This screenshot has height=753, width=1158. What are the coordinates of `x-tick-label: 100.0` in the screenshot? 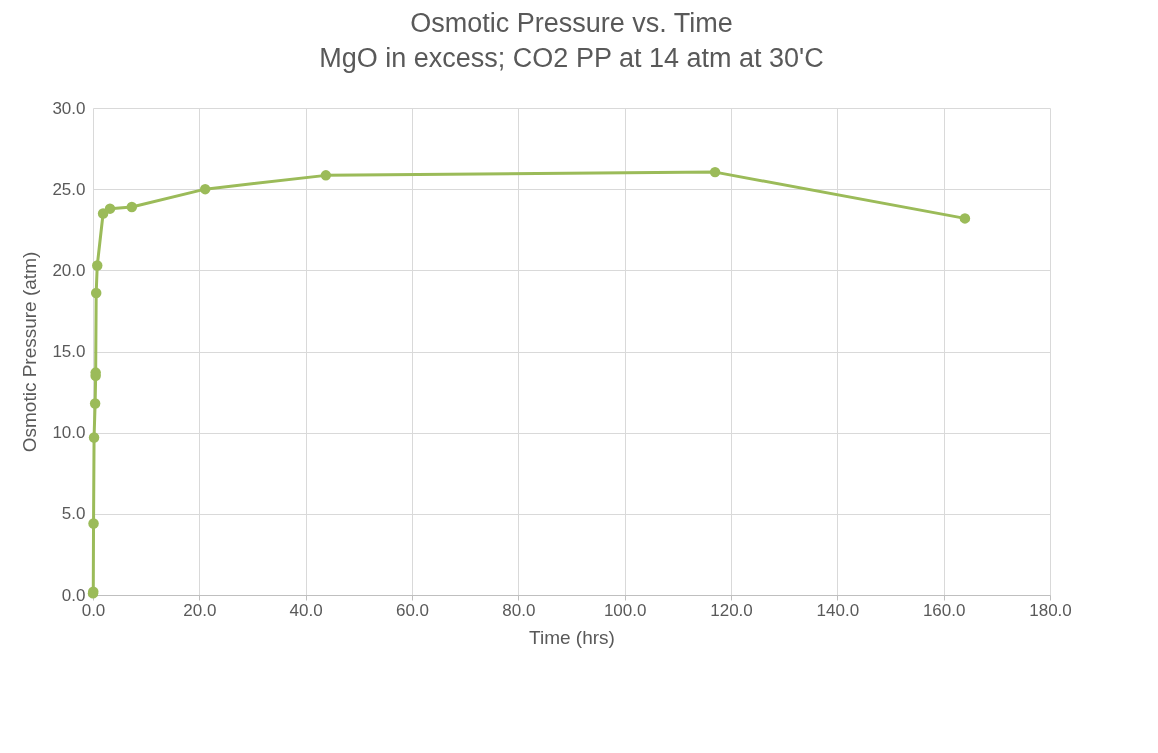 It's located at (625, 610).